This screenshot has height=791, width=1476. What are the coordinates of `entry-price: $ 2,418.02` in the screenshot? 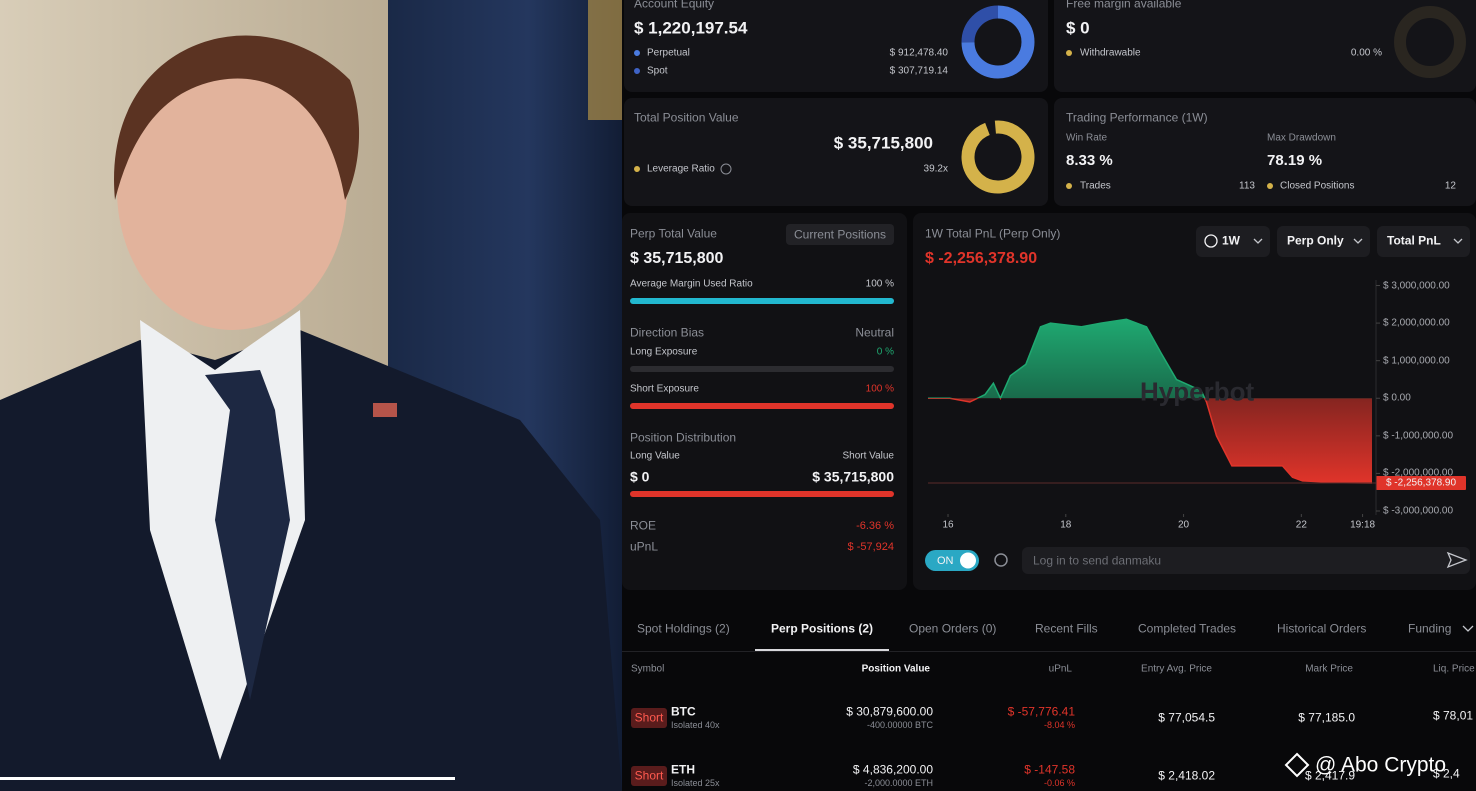 It's located at (1186, 775).